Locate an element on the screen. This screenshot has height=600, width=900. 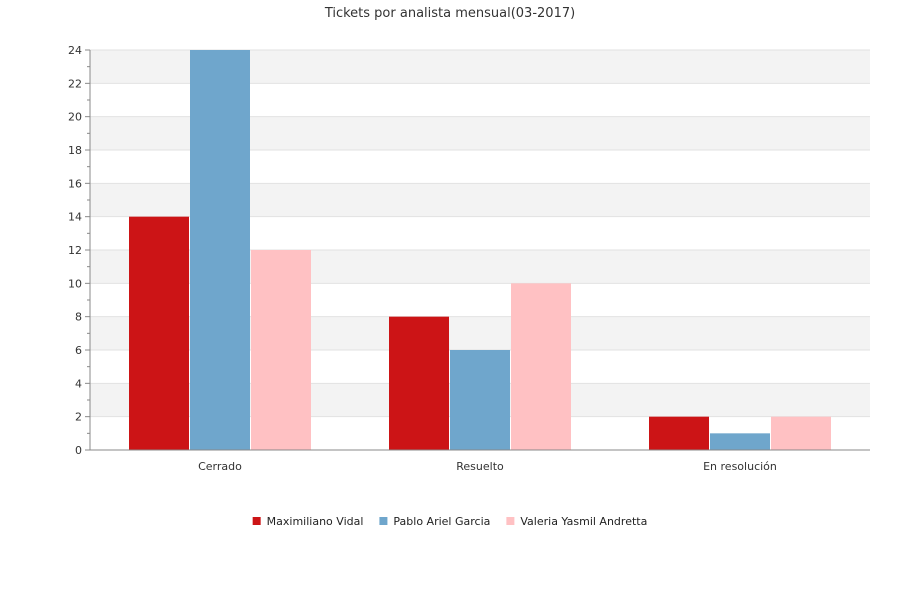
legend-label: Pablo Ariel Garcia is located at coordinates (441, 521).